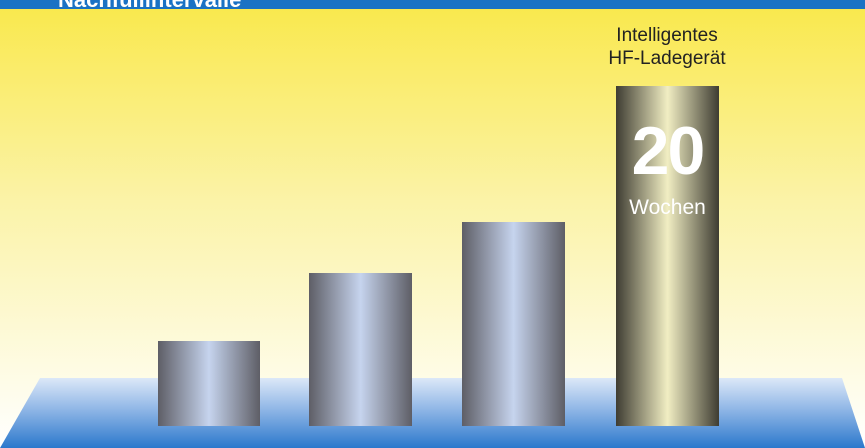 This screenshot has width=865, height=448. I want to click on header-band, so click(432, 4).